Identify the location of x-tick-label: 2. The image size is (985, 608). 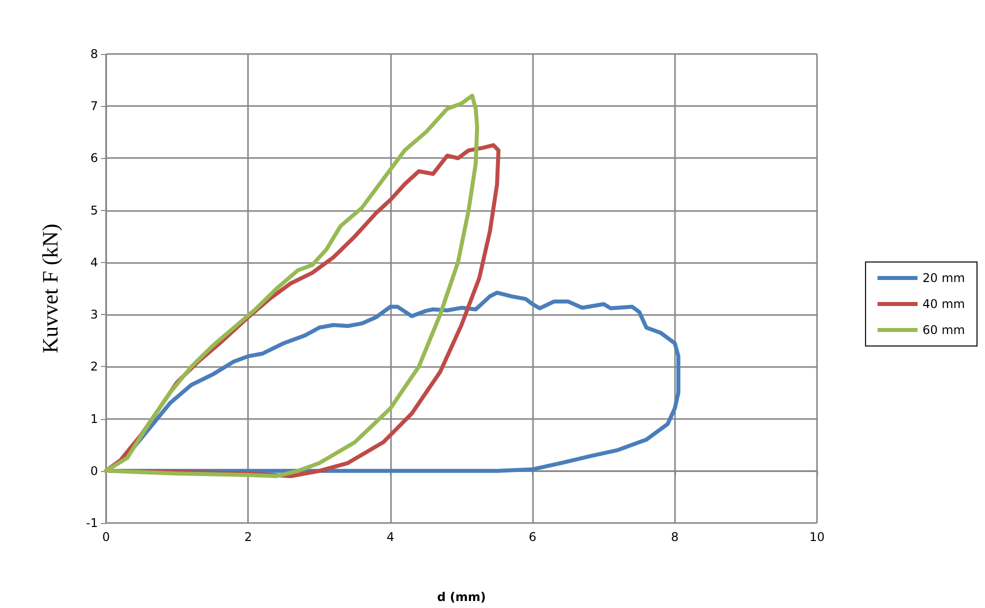
(248, 537).